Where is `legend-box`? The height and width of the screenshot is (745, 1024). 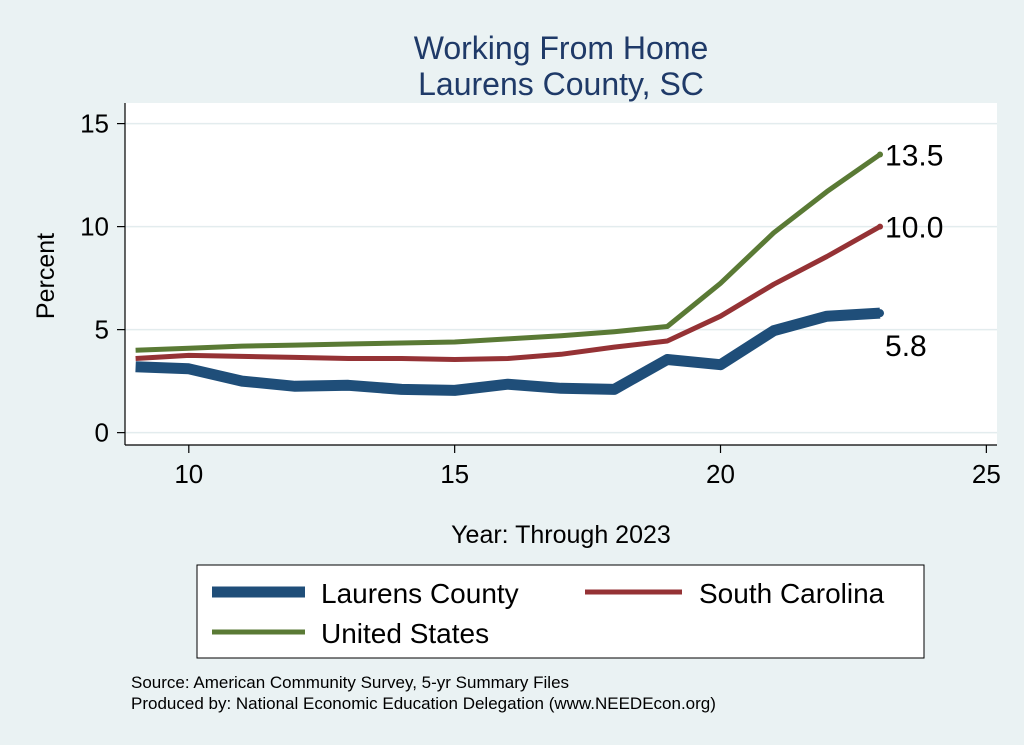 legend-box is located at coordinates (560, 611).